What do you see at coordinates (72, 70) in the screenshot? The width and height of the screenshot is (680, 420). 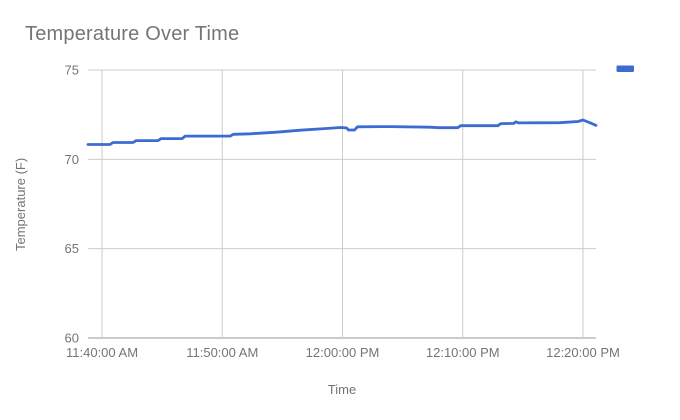 I see `y-tick-label: 75` at bounding box center [72, 70].